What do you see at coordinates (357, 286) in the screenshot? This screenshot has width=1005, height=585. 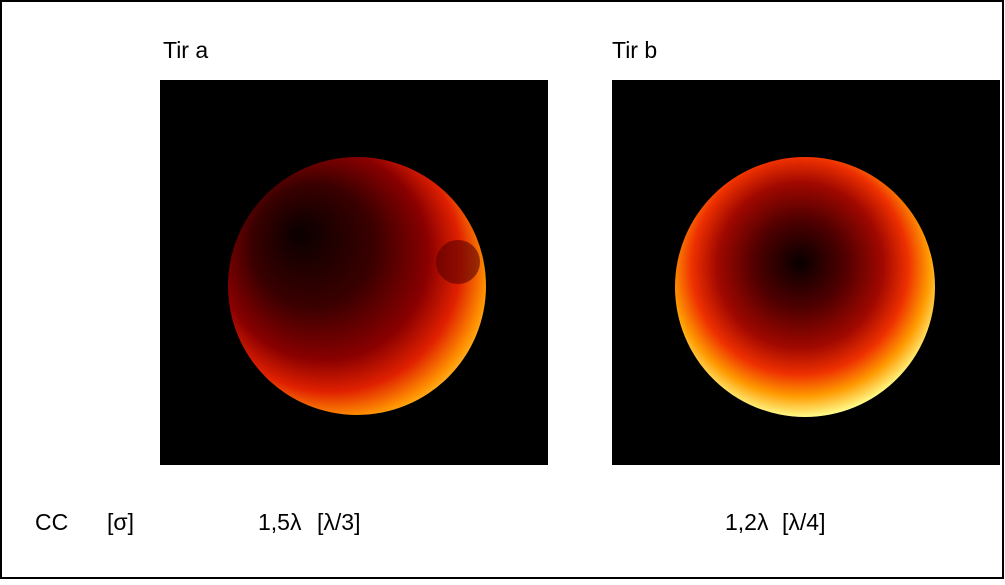 I see `heatmap-a` at bounding box center [357, 286].